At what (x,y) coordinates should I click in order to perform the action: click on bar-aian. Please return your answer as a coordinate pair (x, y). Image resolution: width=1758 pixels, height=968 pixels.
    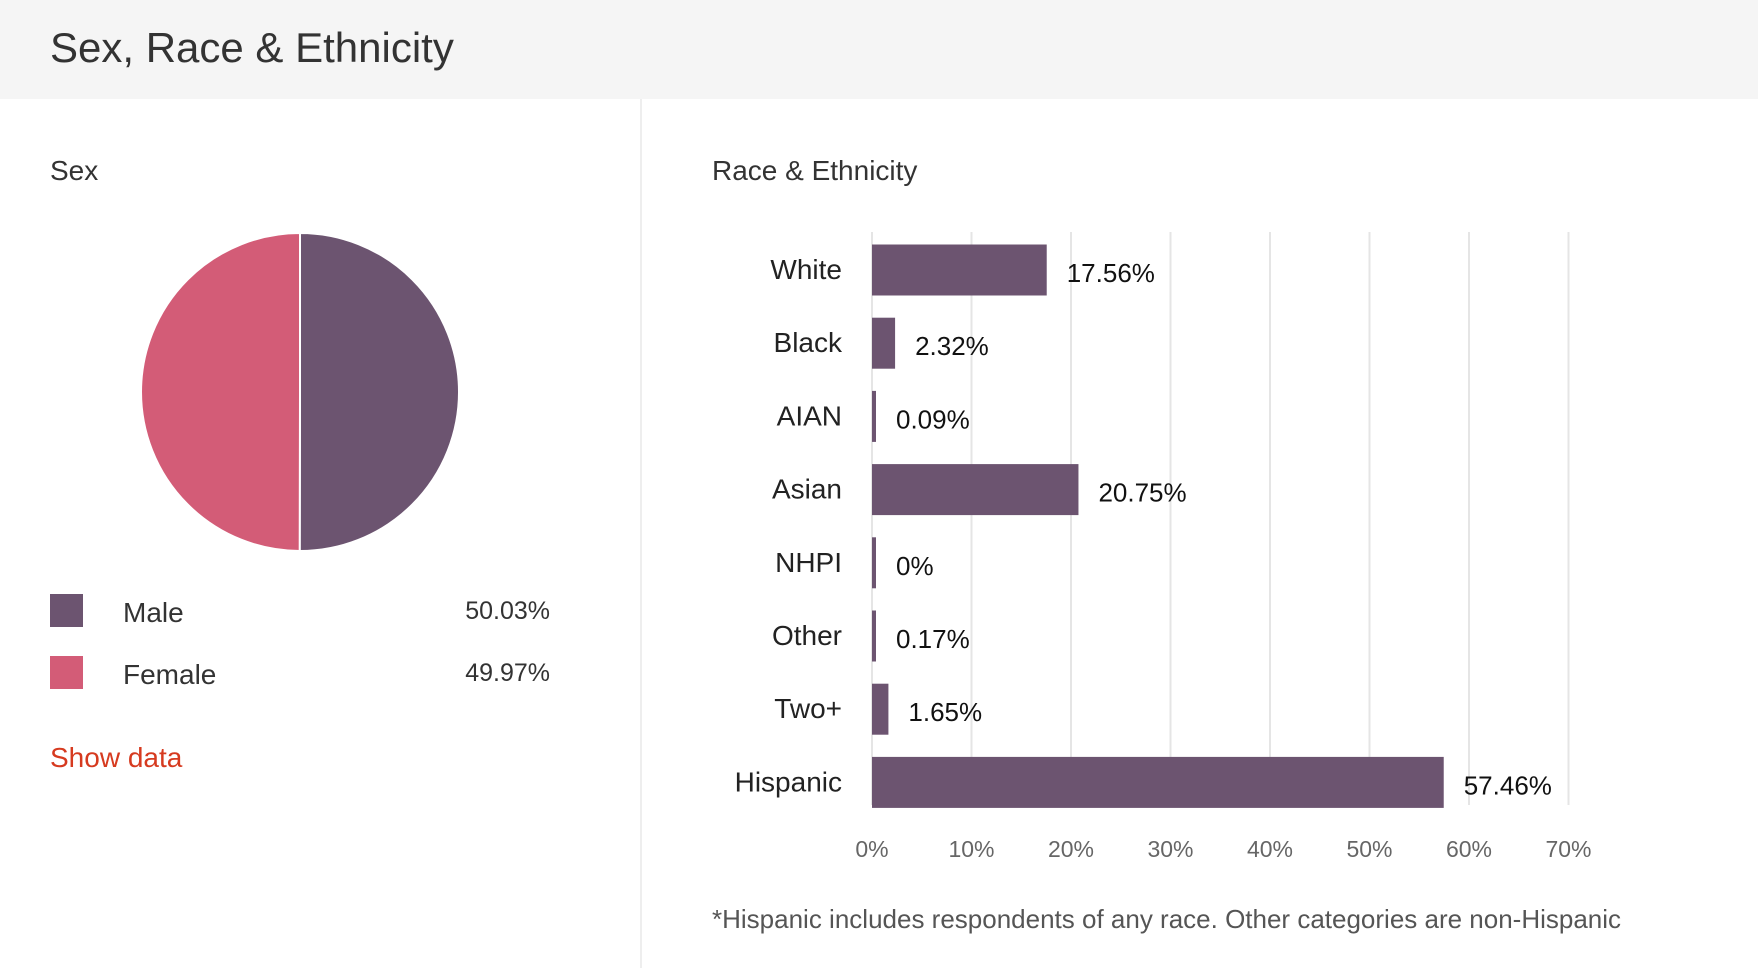
    Looking at the image, I should click on (874, 416).